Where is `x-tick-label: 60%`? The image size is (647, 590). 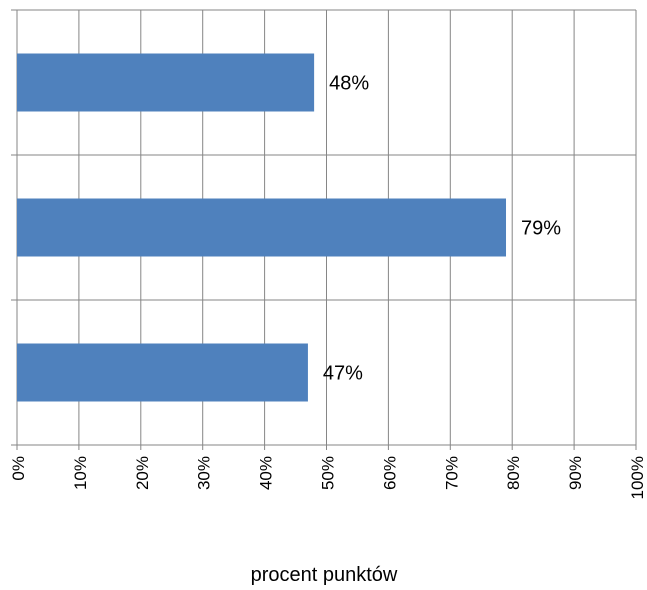
x-tick-label: 60% is located at coordinates (389, 473).